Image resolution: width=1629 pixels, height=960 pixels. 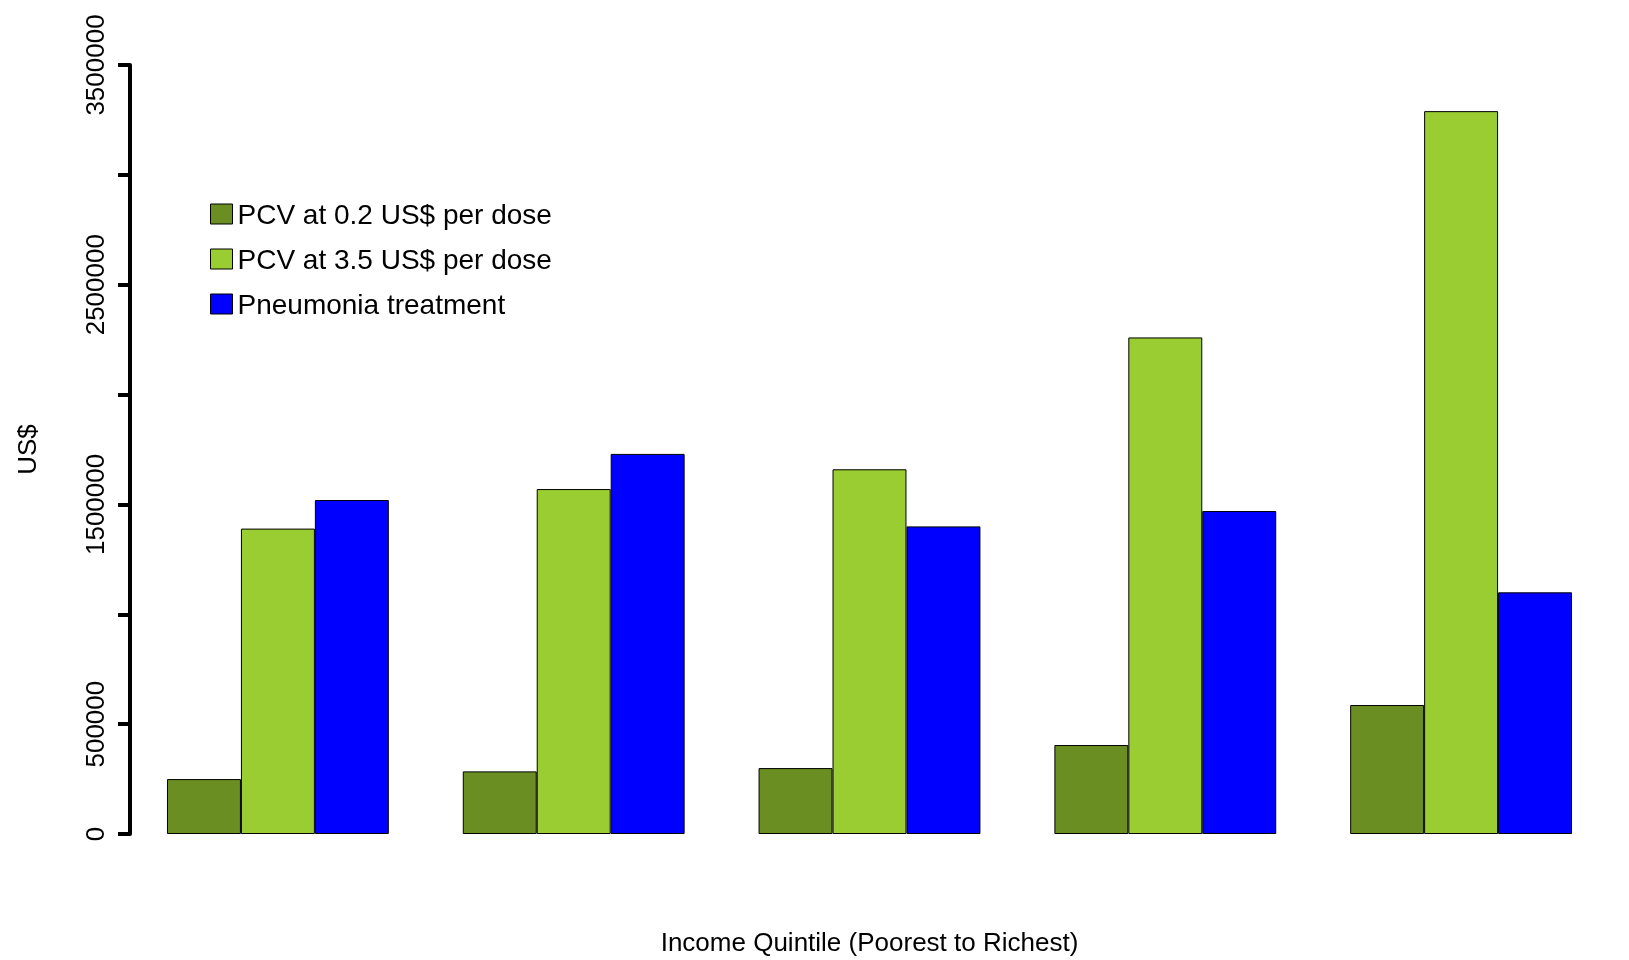 What do you see at coordinates (95, 504) in the screenshot?
I see `y-tick-label: 1500000` at bounding box center [95, 504].